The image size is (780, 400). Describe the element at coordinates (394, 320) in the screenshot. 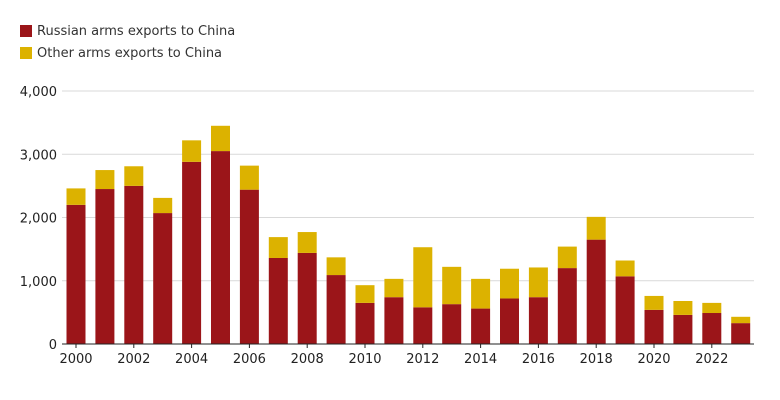

I see `bar-russian-2011` at that location.